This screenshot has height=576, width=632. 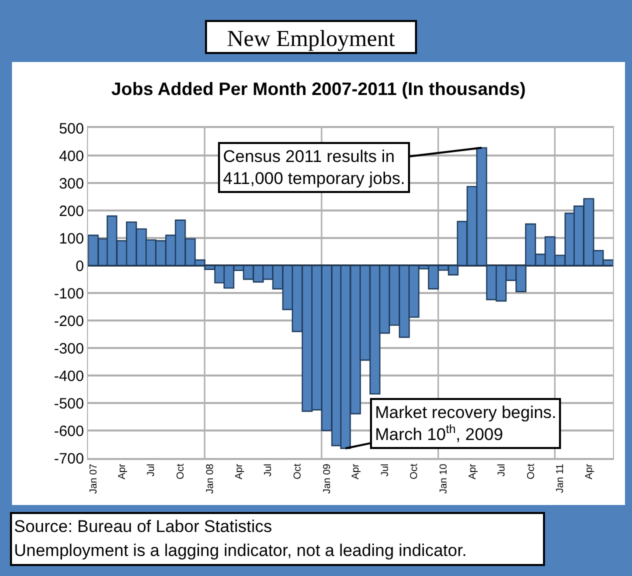 What do you see at coordinates (94, 478) in the screenshot?
I see `x-tick-label: Jan 07` at bounding box center [94, 478].